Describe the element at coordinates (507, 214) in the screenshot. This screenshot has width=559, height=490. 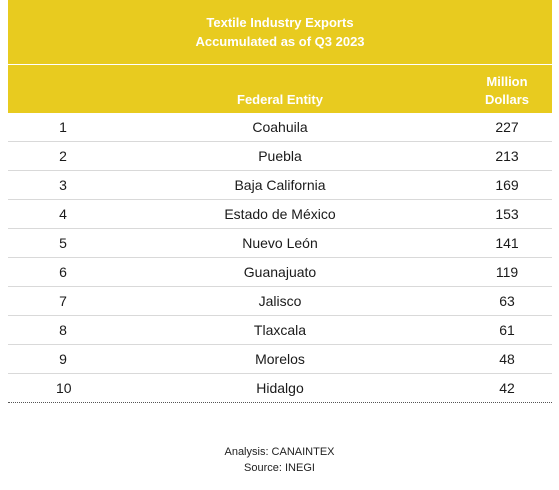
I see `value-cell: 153` at that location.